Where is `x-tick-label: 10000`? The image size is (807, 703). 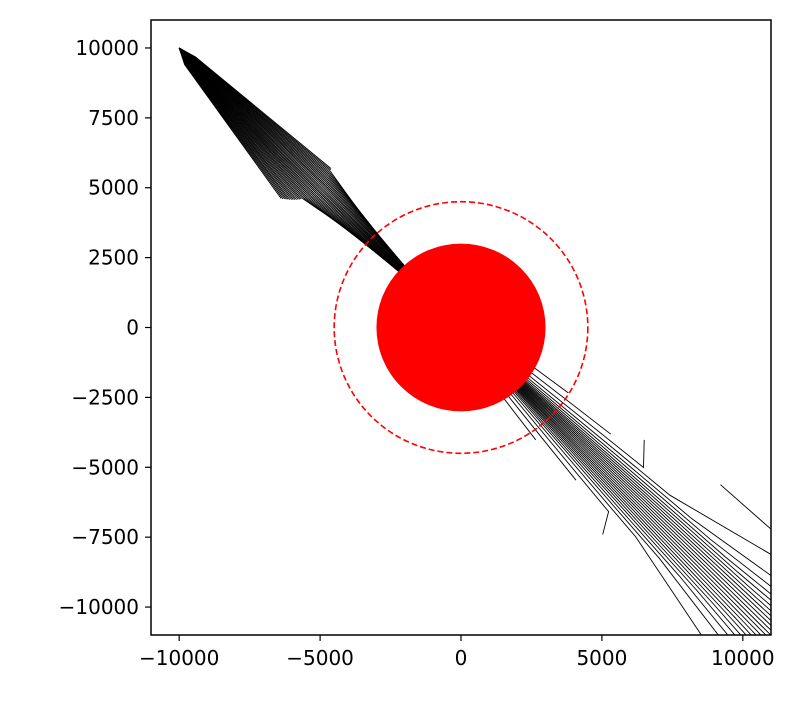
x-tick-label: 10000 is located at coordinates (743, 658).